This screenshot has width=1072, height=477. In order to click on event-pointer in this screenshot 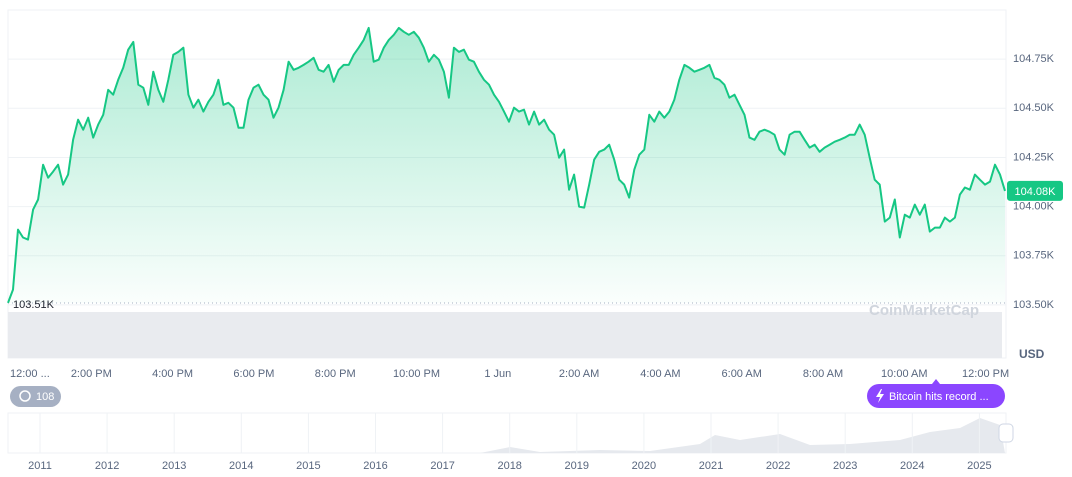, I will do `click(936, 381)`.